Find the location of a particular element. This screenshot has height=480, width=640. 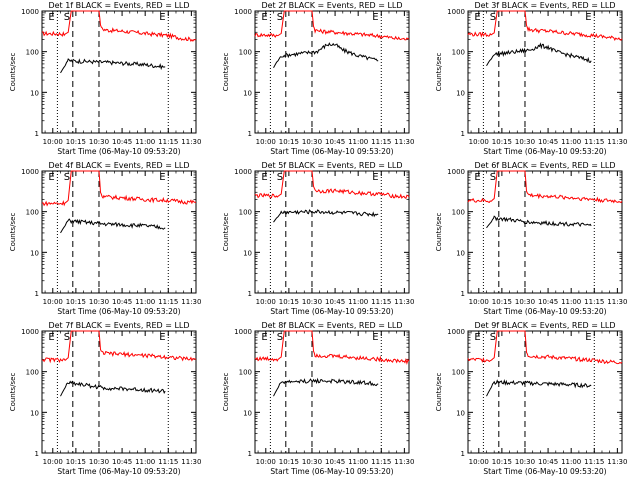

panel-title: Det 8f BLACK = Events, RED = LLD is located at coordinates (331, 325).